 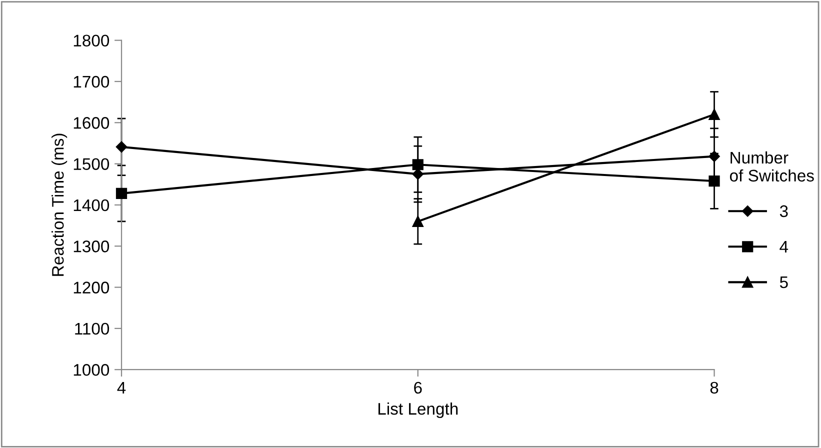 I want to click on y-tick-label: 1100, so click(x=92, y=328).